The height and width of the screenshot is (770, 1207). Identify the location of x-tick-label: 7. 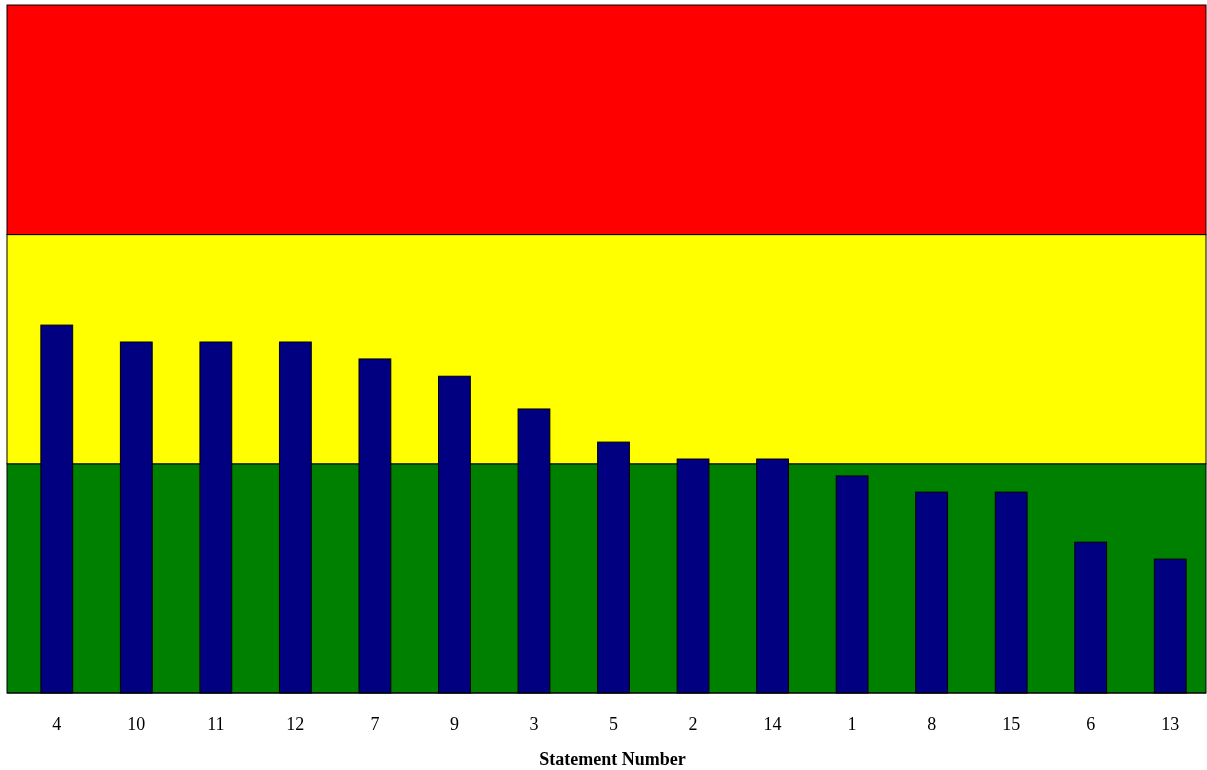
(375, 724).